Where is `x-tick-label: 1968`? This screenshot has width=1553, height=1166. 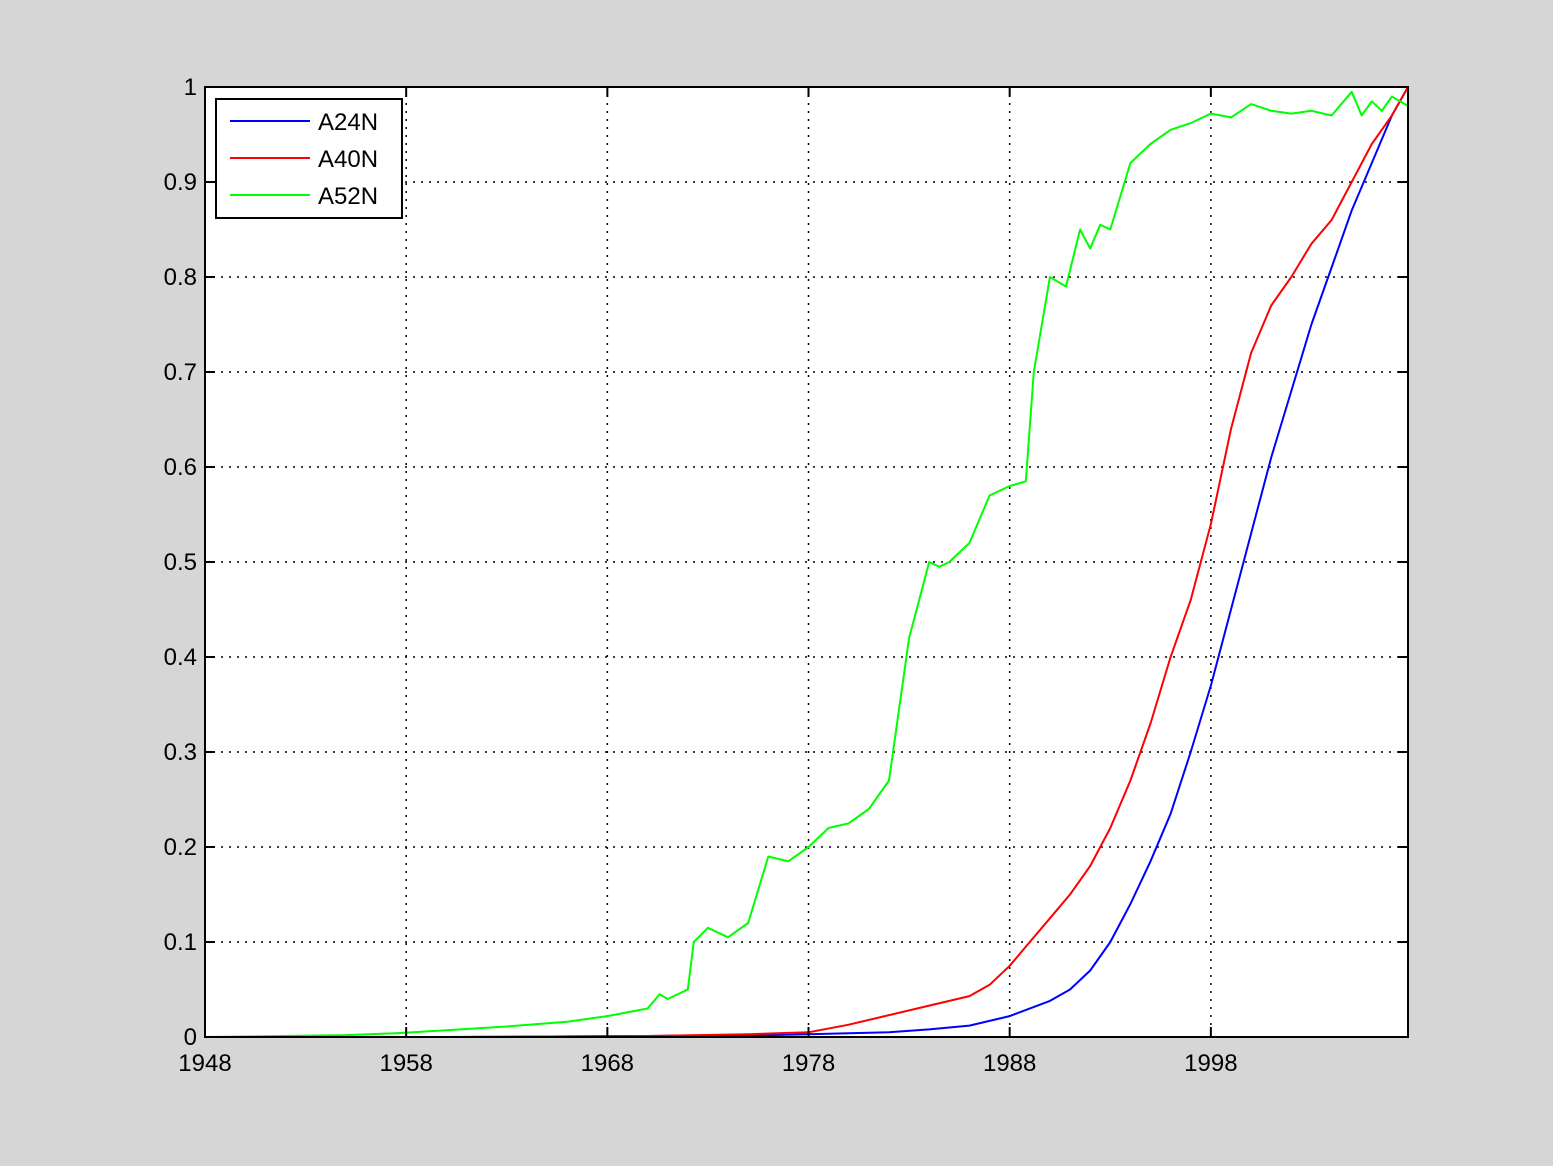 x-tick-label: 1968 is located at coordinates (607, 1063).